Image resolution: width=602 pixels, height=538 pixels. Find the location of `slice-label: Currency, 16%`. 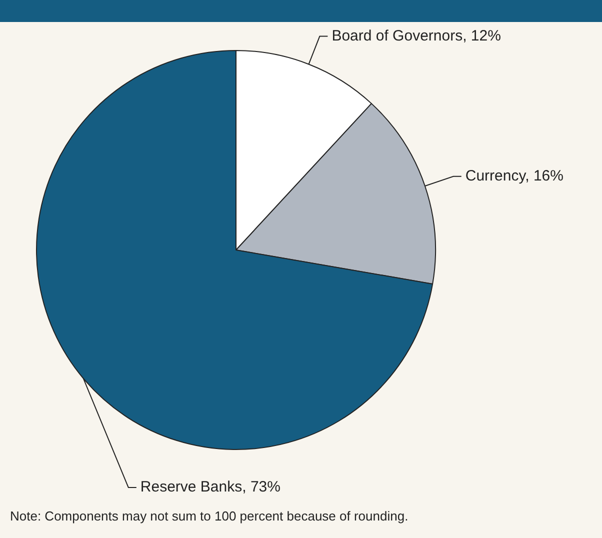

slice-label: Currency, 16% is located at coordinates (514, 176).